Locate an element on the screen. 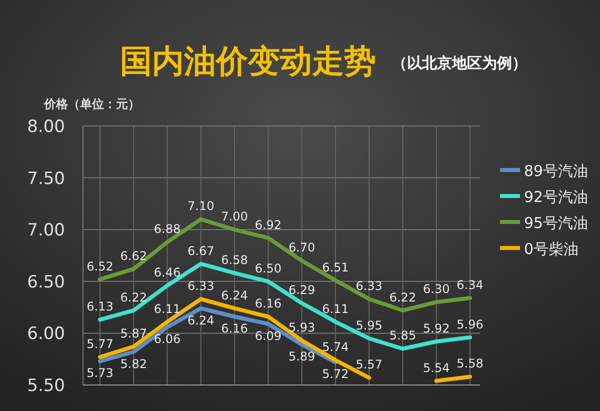  data-label: 5.58 is located at coordinates (470, 363).